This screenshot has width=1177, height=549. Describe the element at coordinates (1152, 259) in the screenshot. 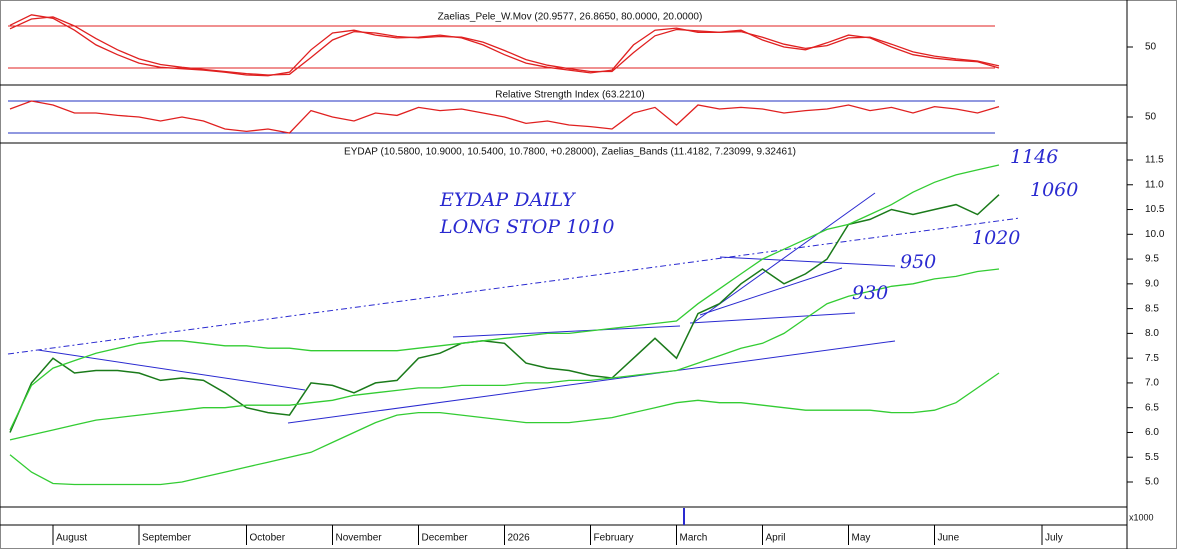

I see `y-tick-label: 9.5` at that location.